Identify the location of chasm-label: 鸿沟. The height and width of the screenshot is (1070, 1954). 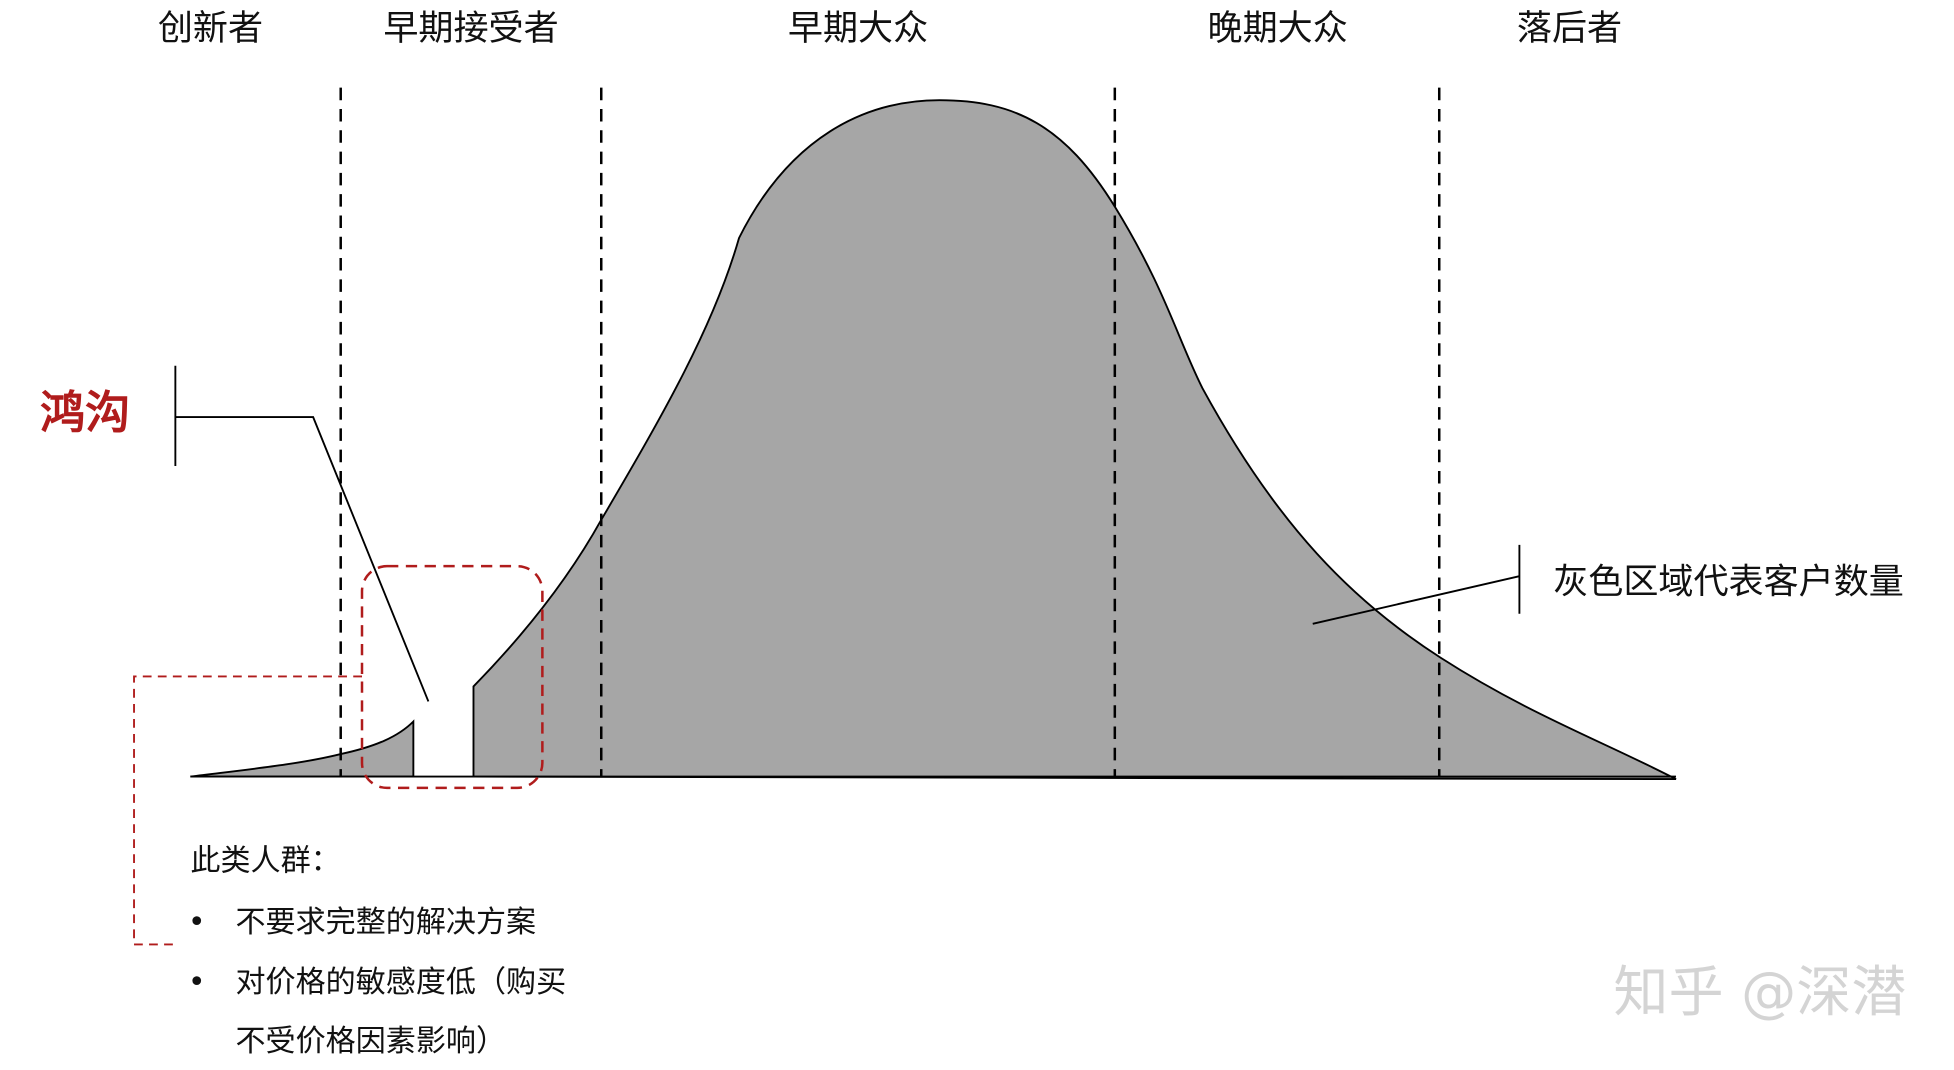
(85, 412).